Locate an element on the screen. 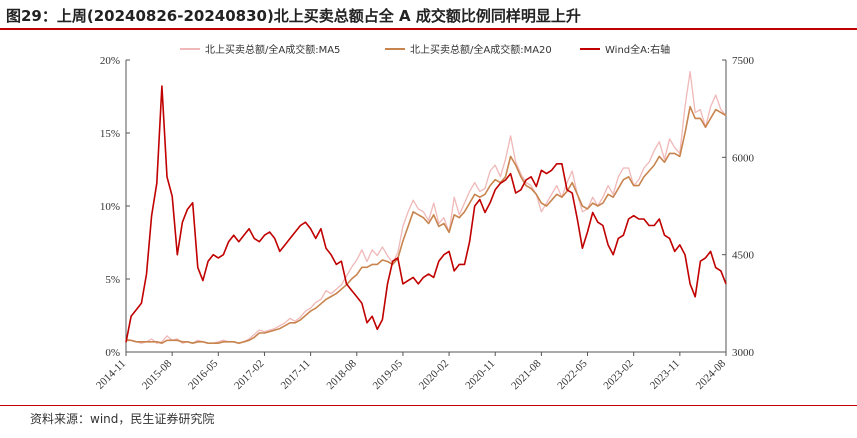 This screenshot has height=438, width=857. x-tick-label: 2017-11 is located at coordinates (296, 375).